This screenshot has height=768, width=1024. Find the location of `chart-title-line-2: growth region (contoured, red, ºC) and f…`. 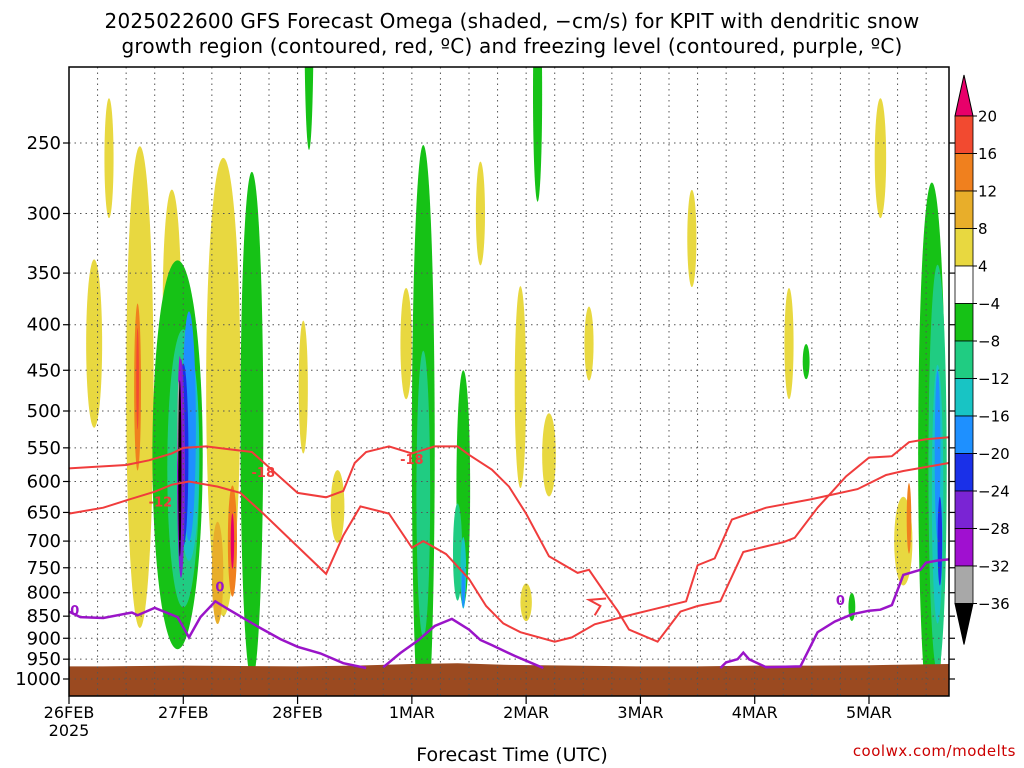

chart-title-line-2: growth region (contoured, red, ºC) and f… is located at coordinates (512, 46).